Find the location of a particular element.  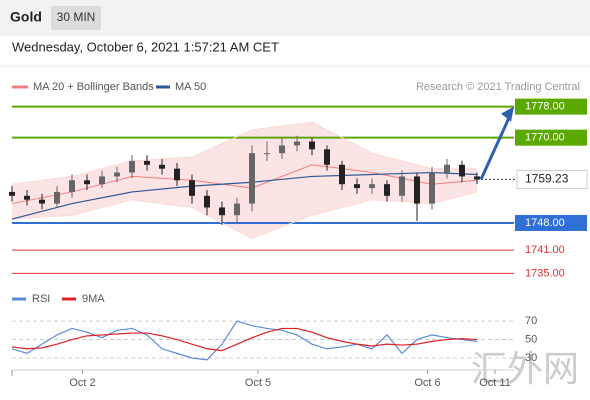

y-tick-label: 30 is located at coordinates (531, 358).